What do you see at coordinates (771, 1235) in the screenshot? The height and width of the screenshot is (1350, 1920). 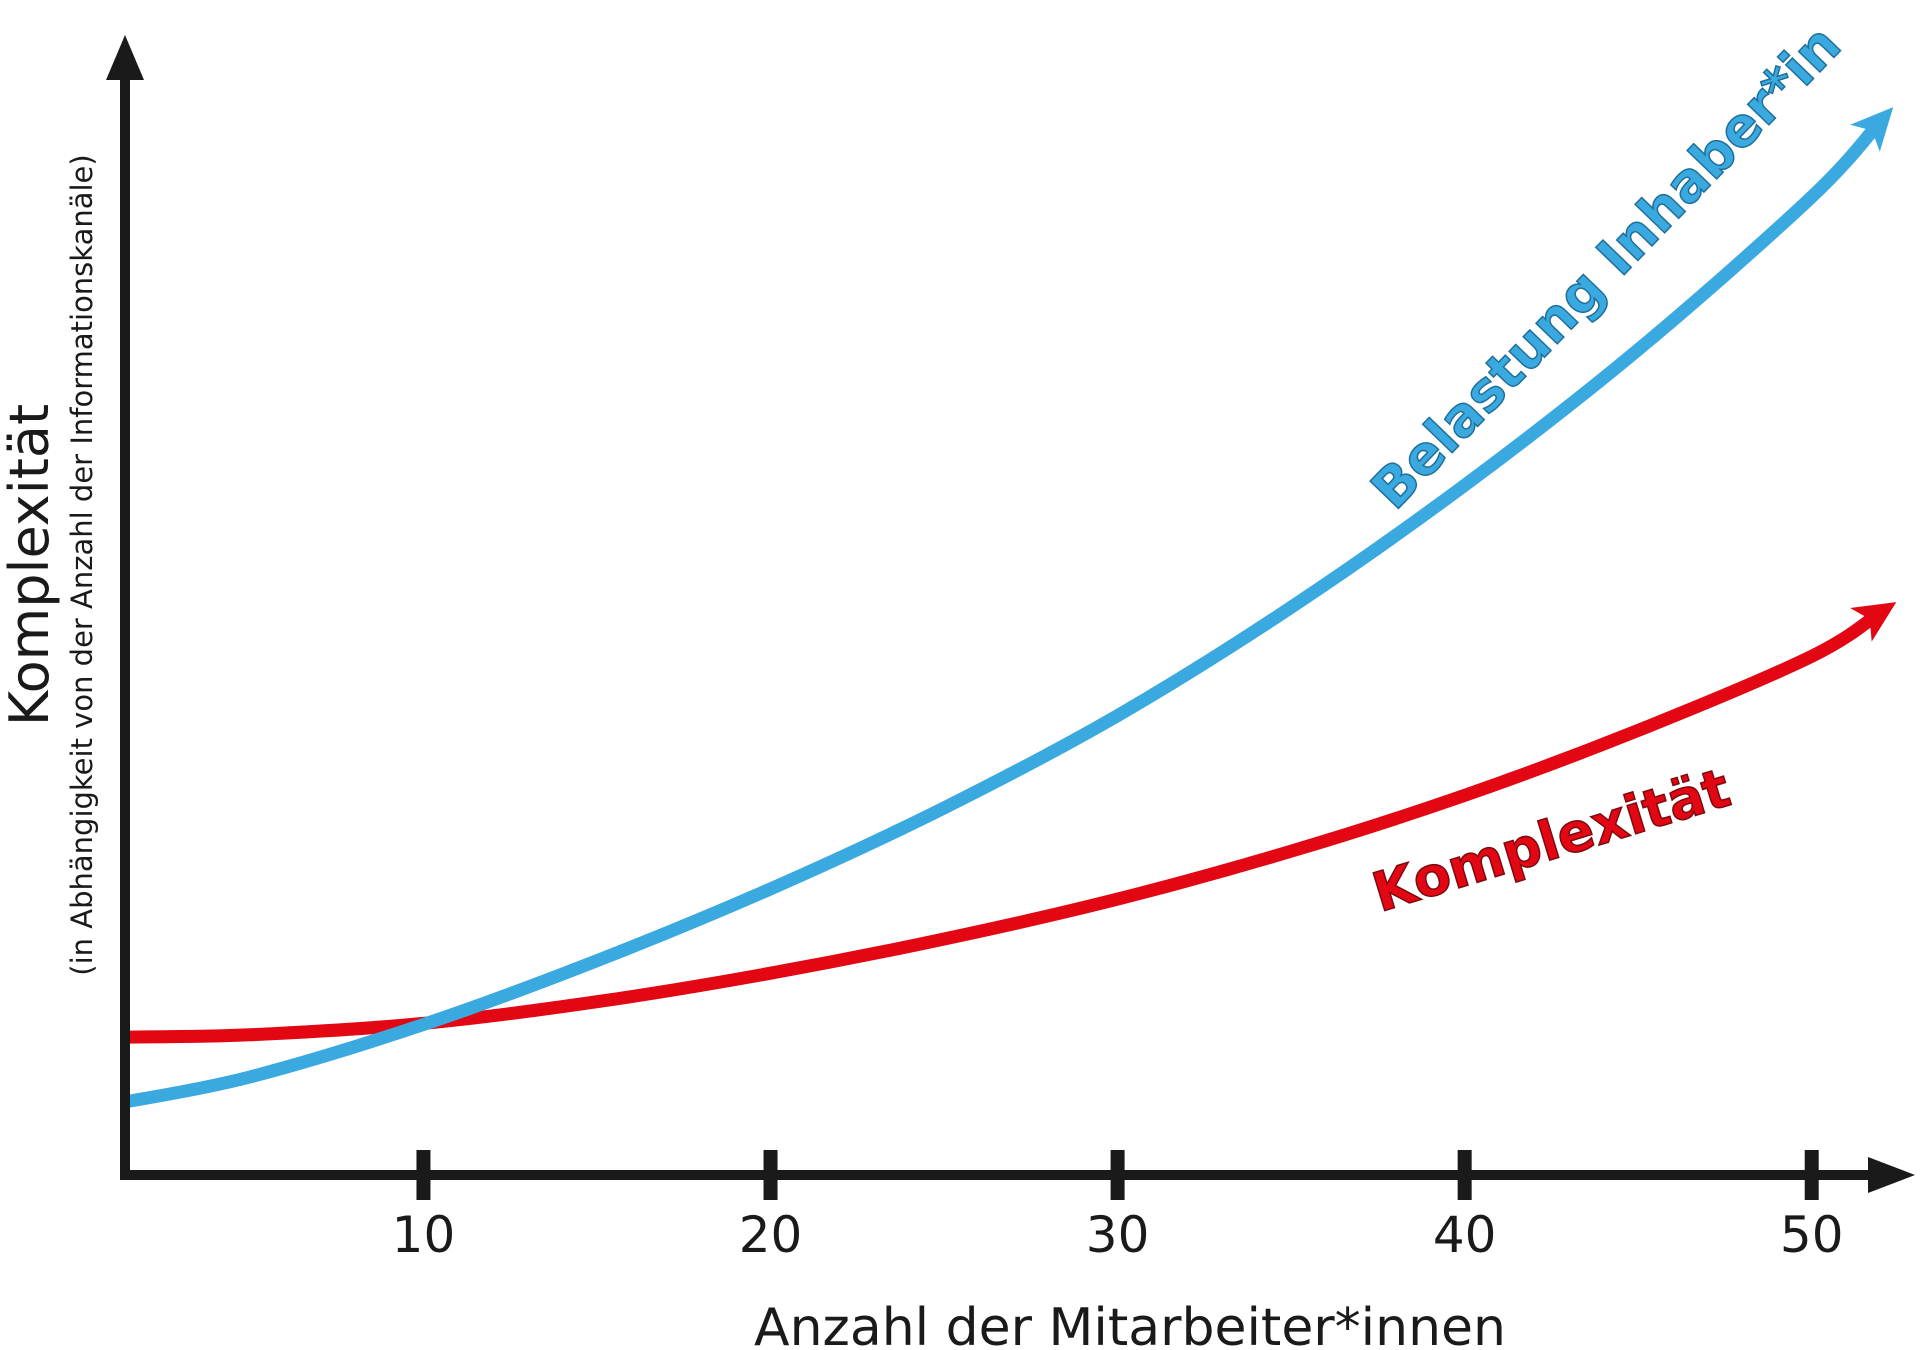 I see `x-tick-label: 20` at bounding box center [771, 1235].